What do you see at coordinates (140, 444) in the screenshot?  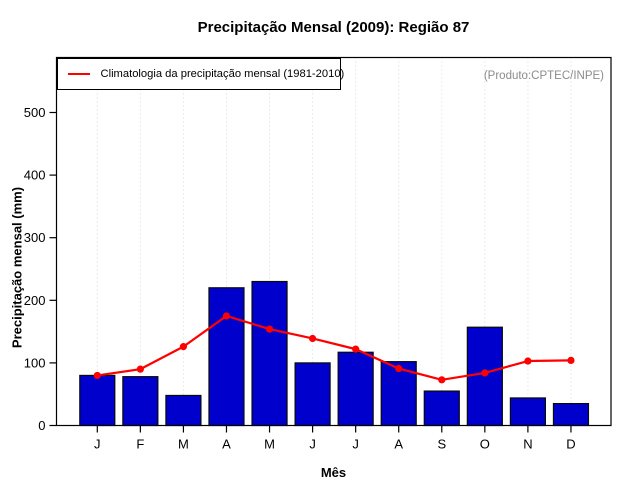 I see `x-tick-label: F` at bounding box center [140, 444].